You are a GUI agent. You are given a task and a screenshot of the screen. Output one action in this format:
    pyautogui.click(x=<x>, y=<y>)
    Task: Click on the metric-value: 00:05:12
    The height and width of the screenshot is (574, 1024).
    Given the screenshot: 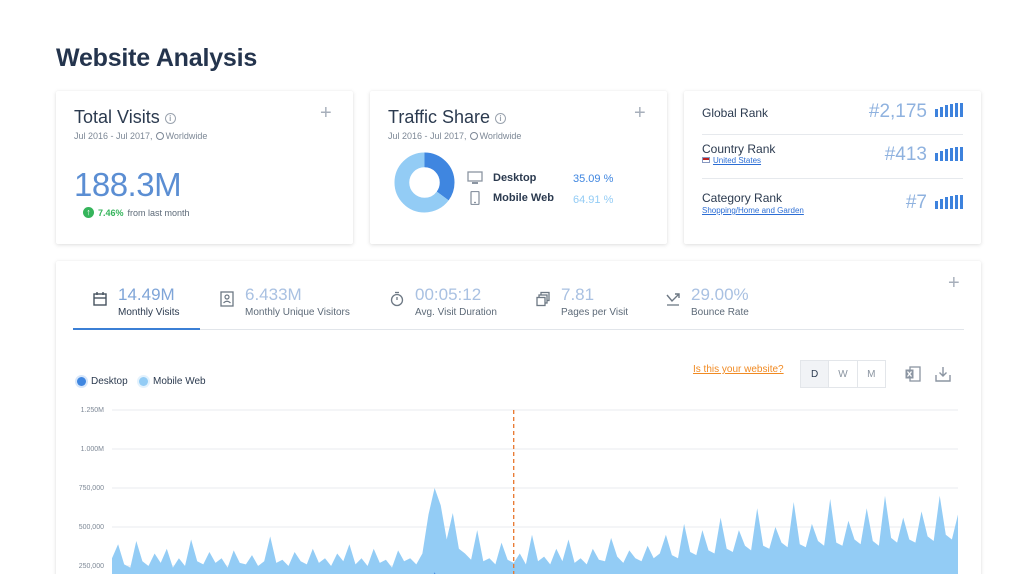 What is the action you would take?
    pyautogui.click(x=448, y=294)
    